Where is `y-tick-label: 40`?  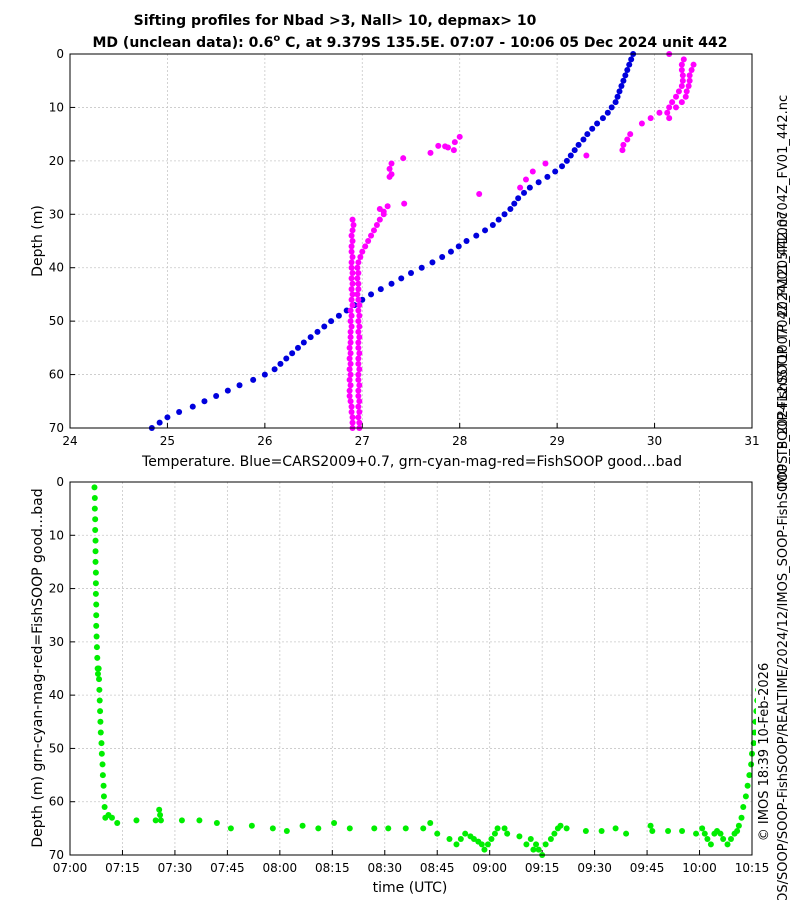
y-tick-label: 40 is located at coordinates (56, 695).